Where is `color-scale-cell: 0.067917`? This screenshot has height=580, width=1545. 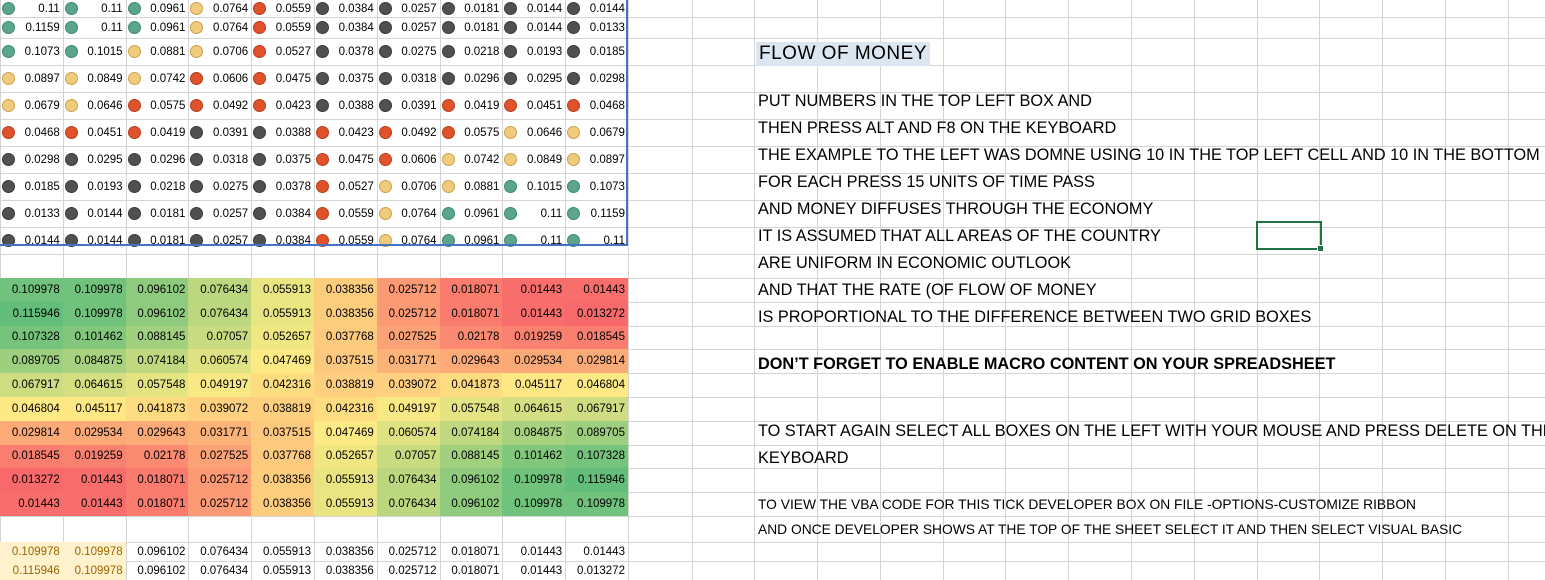 color-scale-cell: 0.067917 is located at coordinates (596, 408).